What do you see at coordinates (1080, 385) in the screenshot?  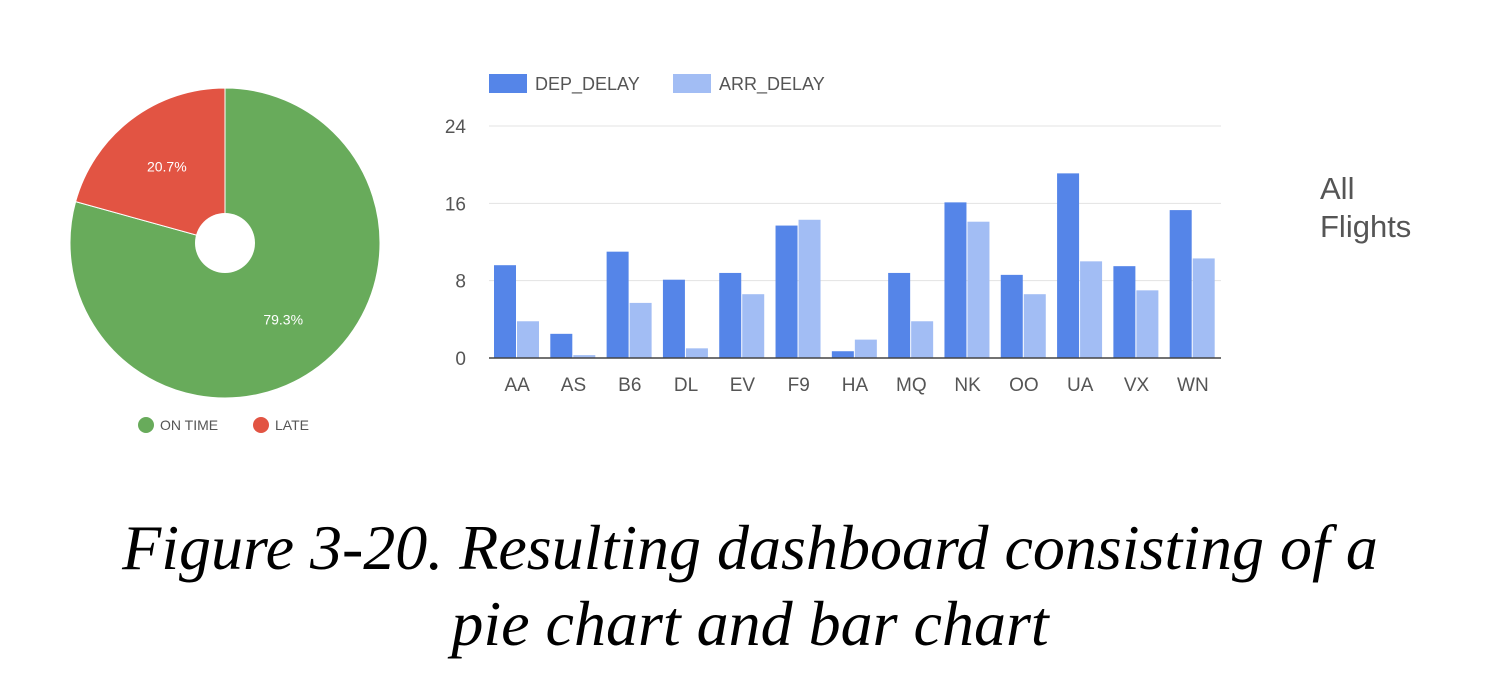 I see `x-tick-ua: UA` at bounding box center [1080, 385].